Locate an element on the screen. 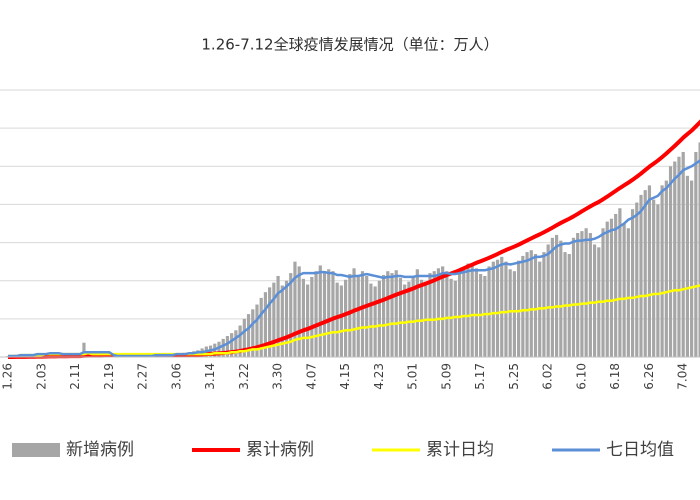  x-tick-label: 6.18 is located at coordinates (615, 376).